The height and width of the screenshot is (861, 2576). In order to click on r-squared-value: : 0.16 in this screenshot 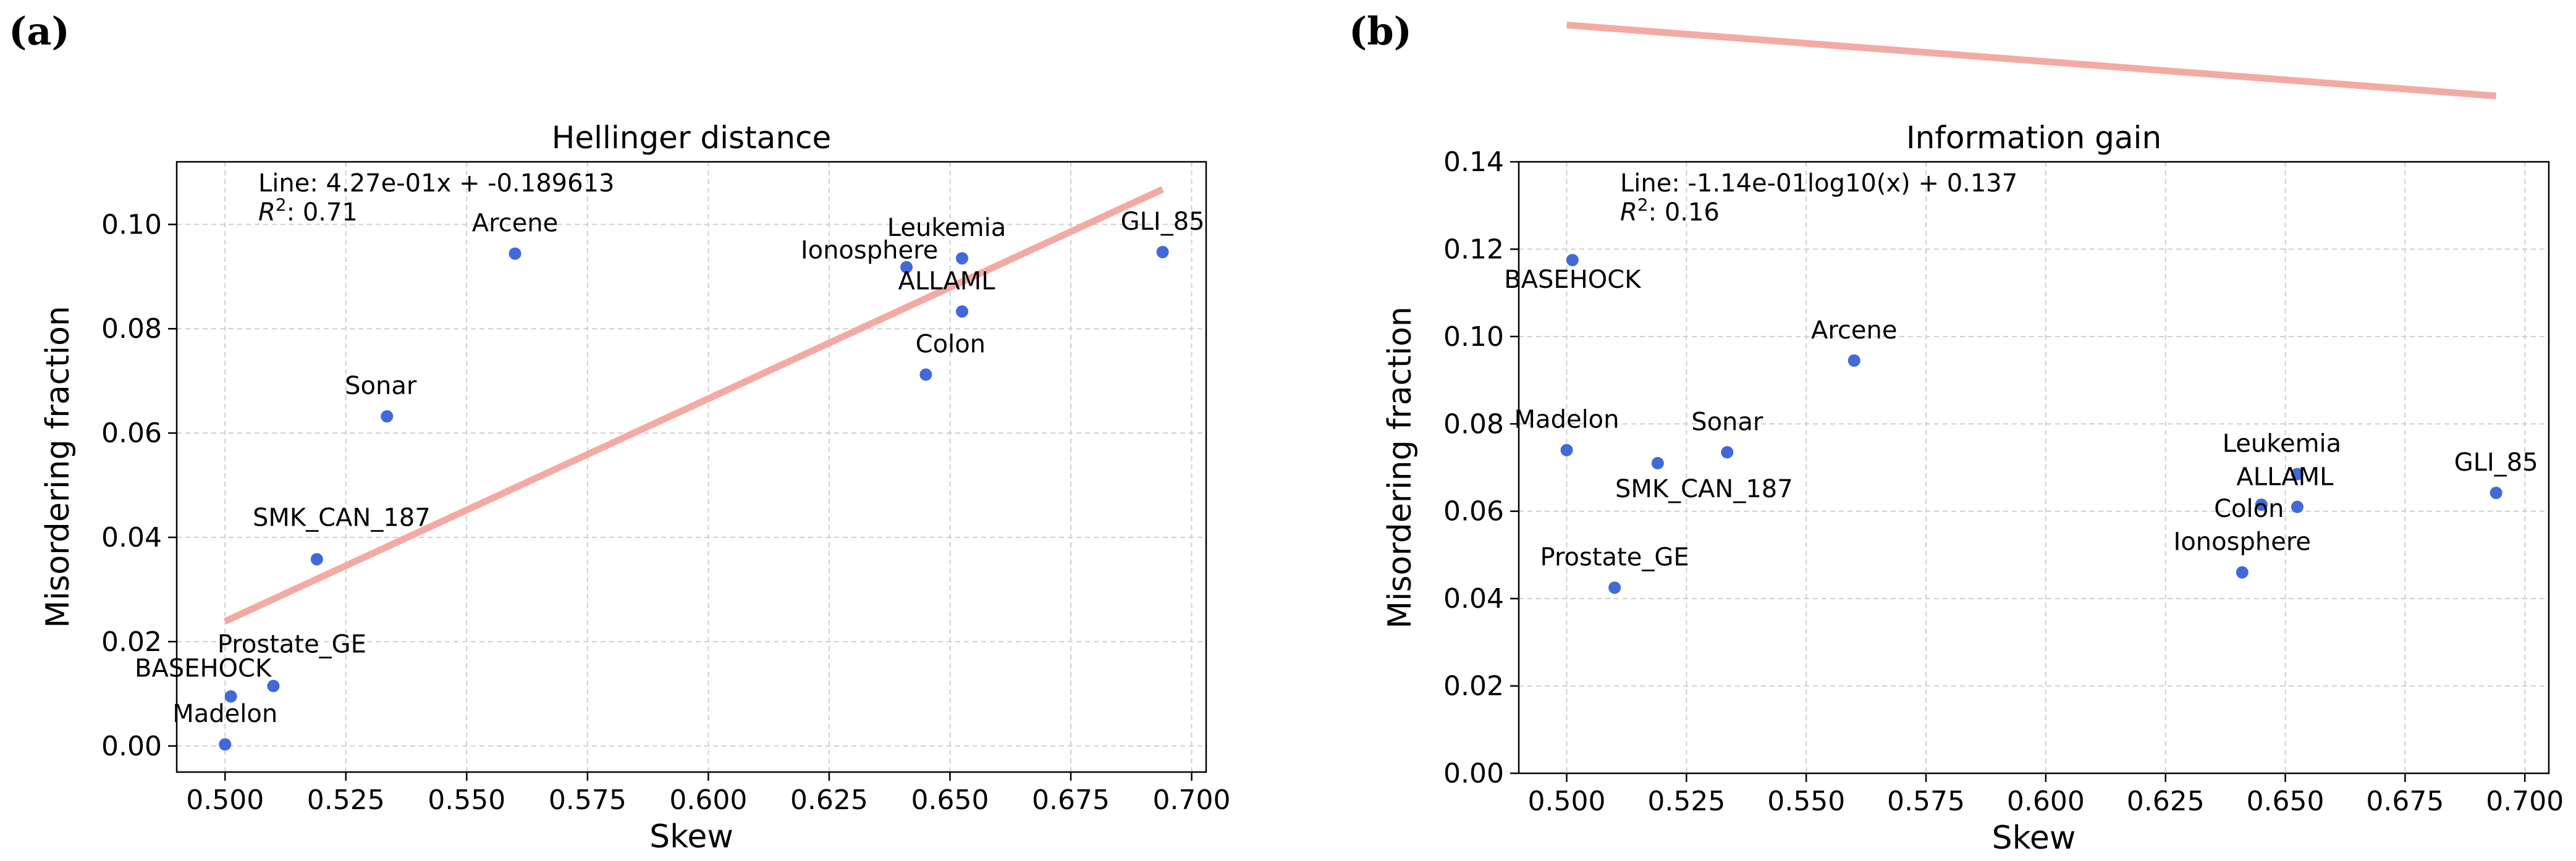, I will do `click(1684, 212)`.